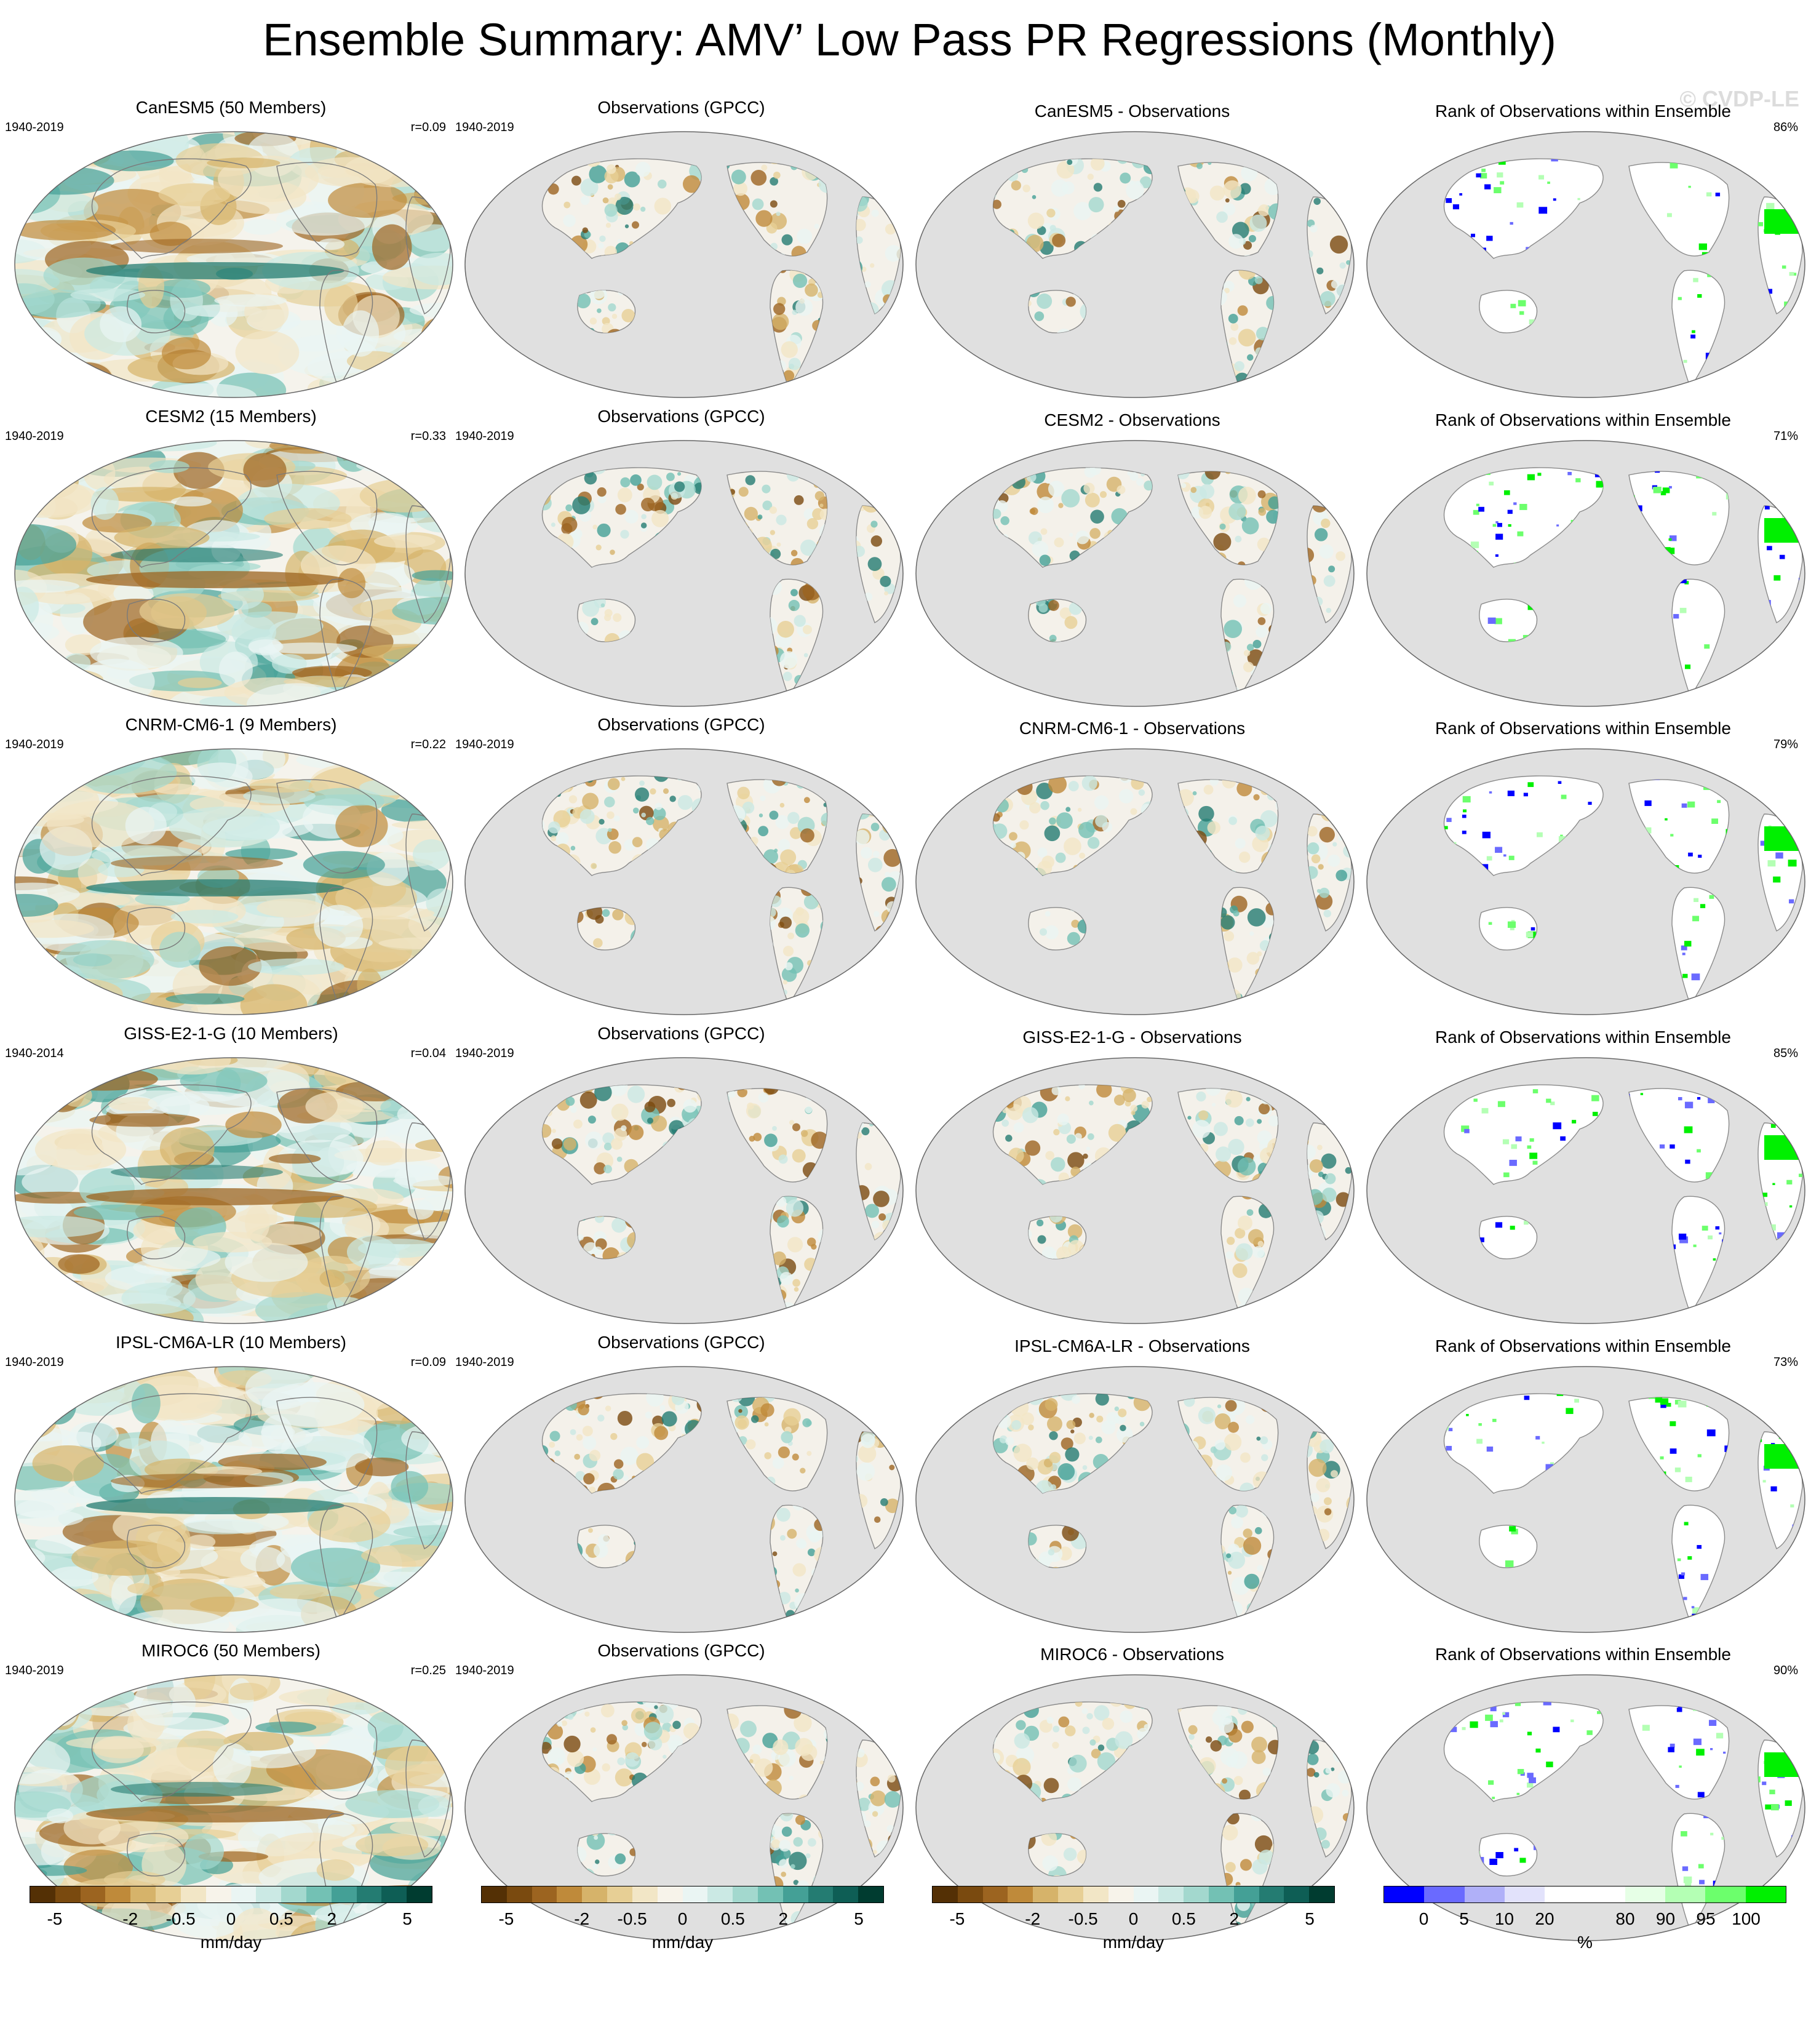 The width and height of the screenshot is (1819, 2044). Describe the element at coordinates (1133, 1942) in the screenshot. I see `colorbar-unit: mm/day` at that location.